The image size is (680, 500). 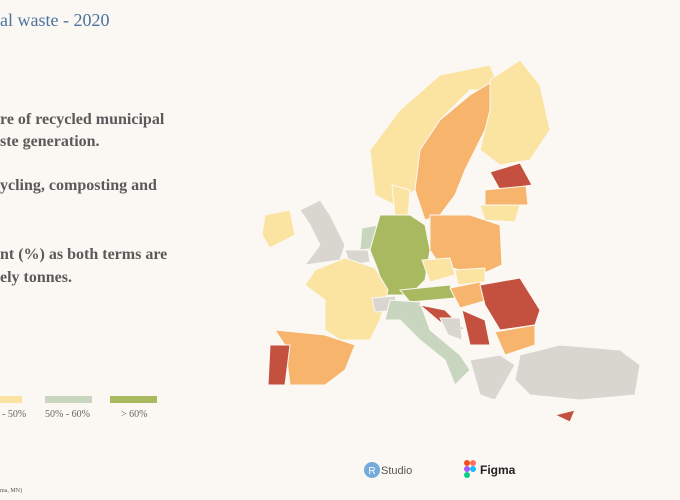 I want to click on italy, so click(x=427, y=342).